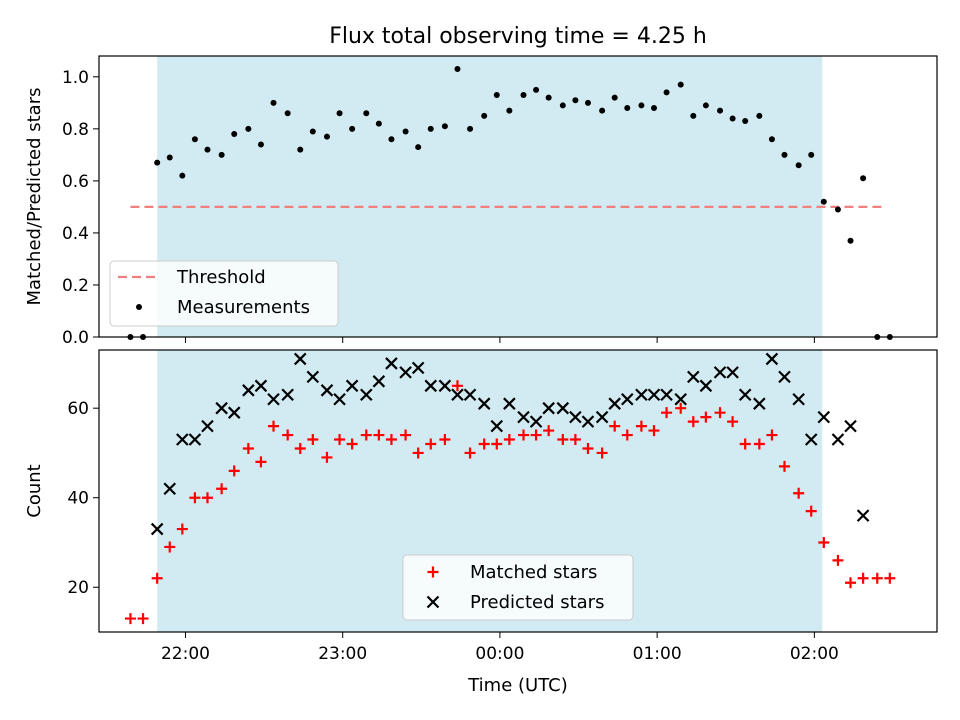 This screenshot has height=720, width=960. I want to click on y-tick-label: 0.6, so click(75, 182).